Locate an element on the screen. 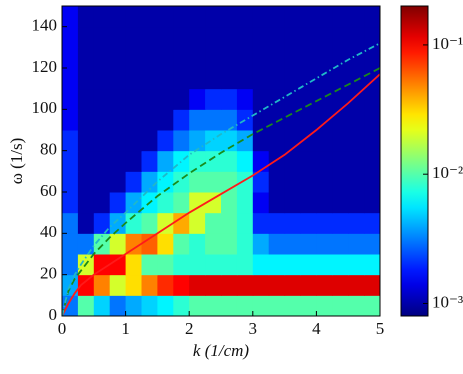 This screenshot has width=463, height=374. y-tick-label: 60 is located at coordinates (48, 190).